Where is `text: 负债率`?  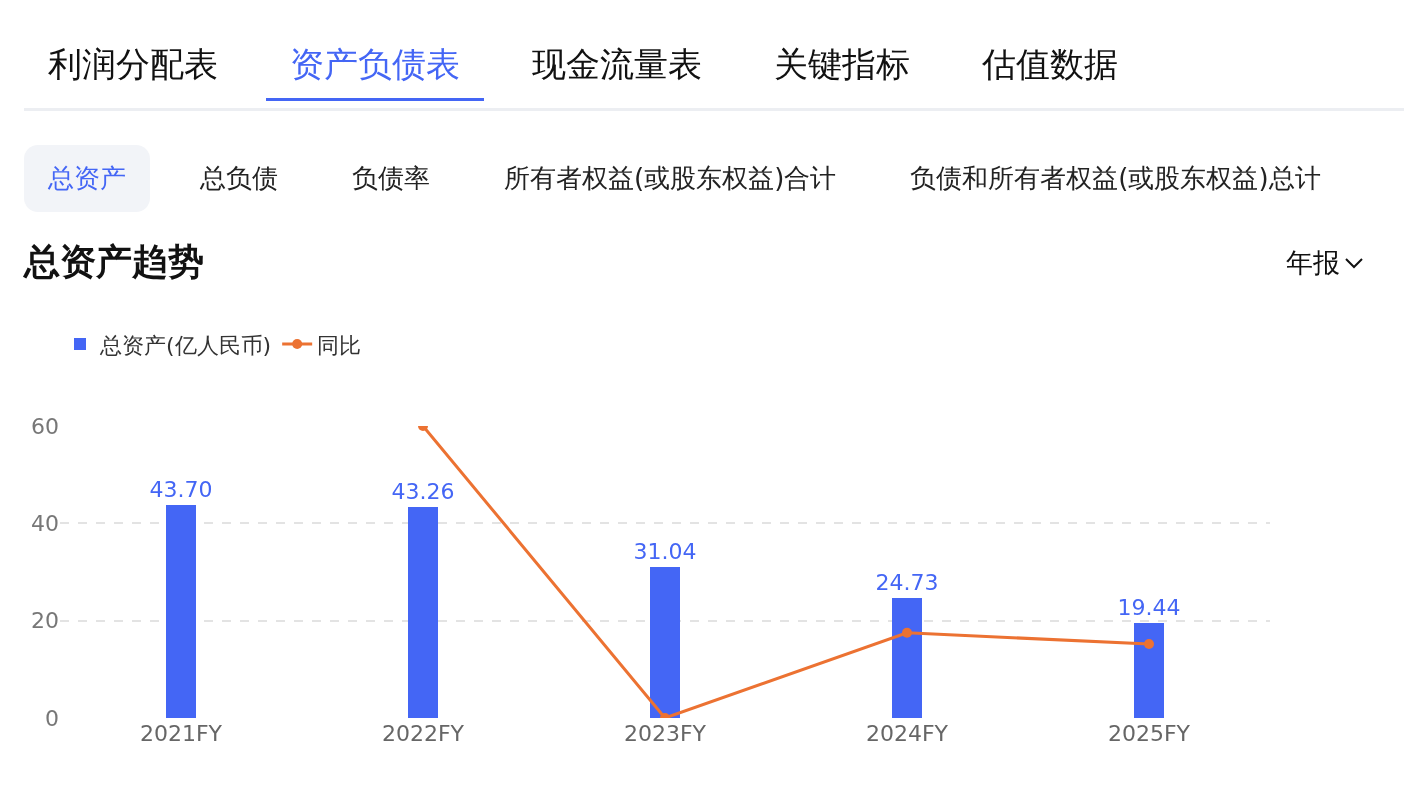 text: 负债率 is located at coordinates (391, 178).